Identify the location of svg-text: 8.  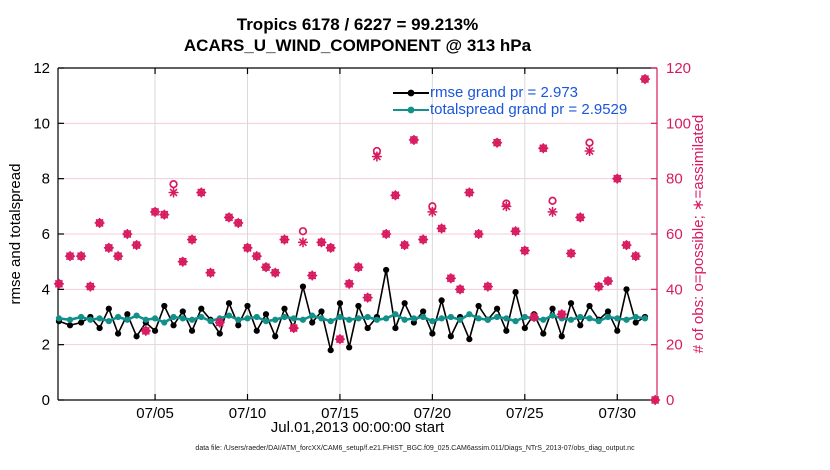
(46, 179).